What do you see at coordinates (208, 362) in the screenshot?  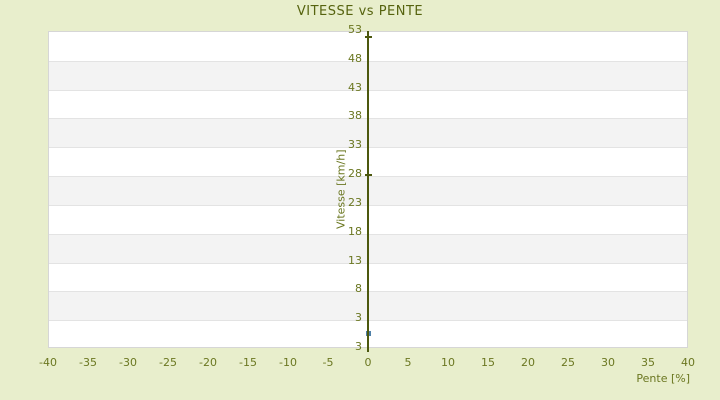 I see `x-tick-label: -20` at bounding box center [208, 362].